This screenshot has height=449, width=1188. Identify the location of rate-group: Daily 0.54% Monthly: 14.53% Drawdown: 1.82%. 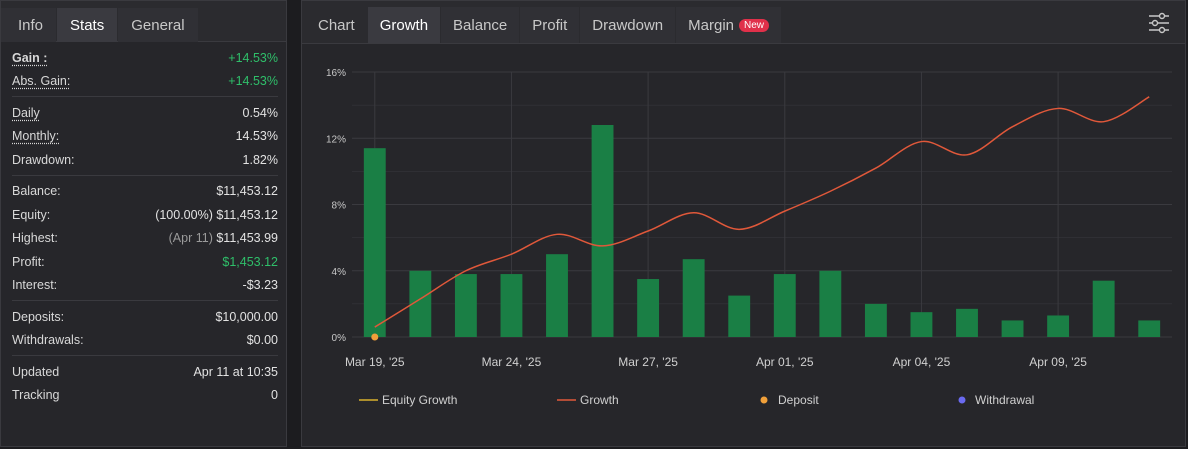
(145, 136).